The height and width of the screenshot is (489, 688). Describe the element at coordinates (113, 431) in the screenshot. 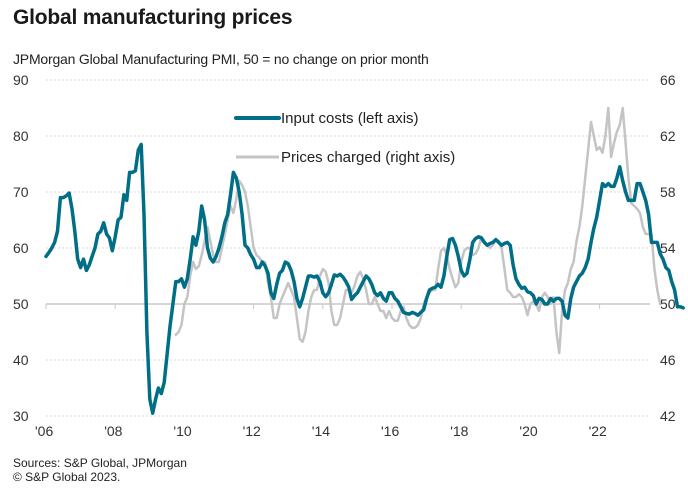

I see `x-tick-label: '08` at that location.